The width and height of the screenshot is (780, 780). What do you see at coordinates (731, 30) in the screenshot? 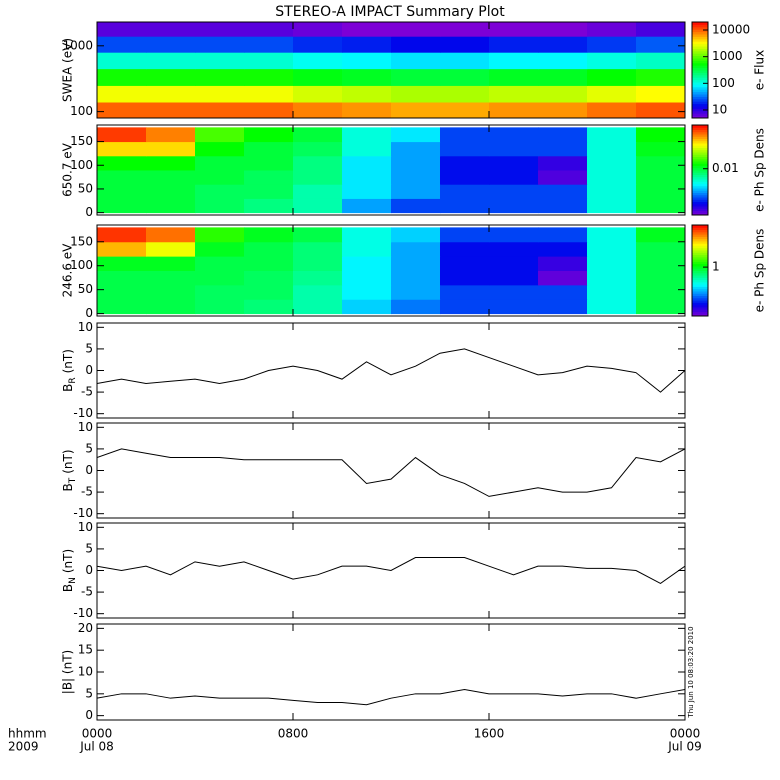
I see `colorbar-tick-label: 10000` at bounding box center [731, 30].